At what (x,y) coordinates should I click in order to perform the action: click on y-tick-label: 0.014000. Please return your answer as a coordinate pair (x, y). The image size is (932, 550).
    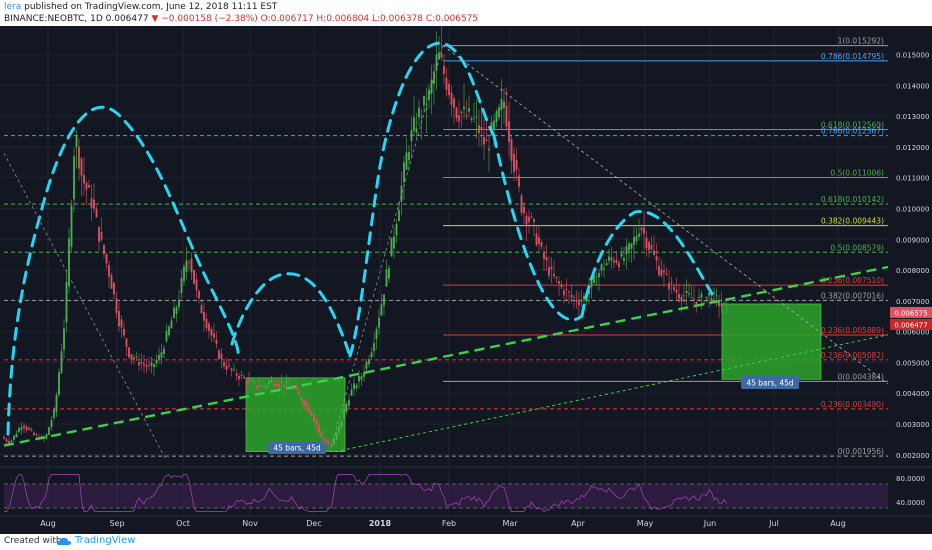
    Looking at the image, I should click on (912, 86).